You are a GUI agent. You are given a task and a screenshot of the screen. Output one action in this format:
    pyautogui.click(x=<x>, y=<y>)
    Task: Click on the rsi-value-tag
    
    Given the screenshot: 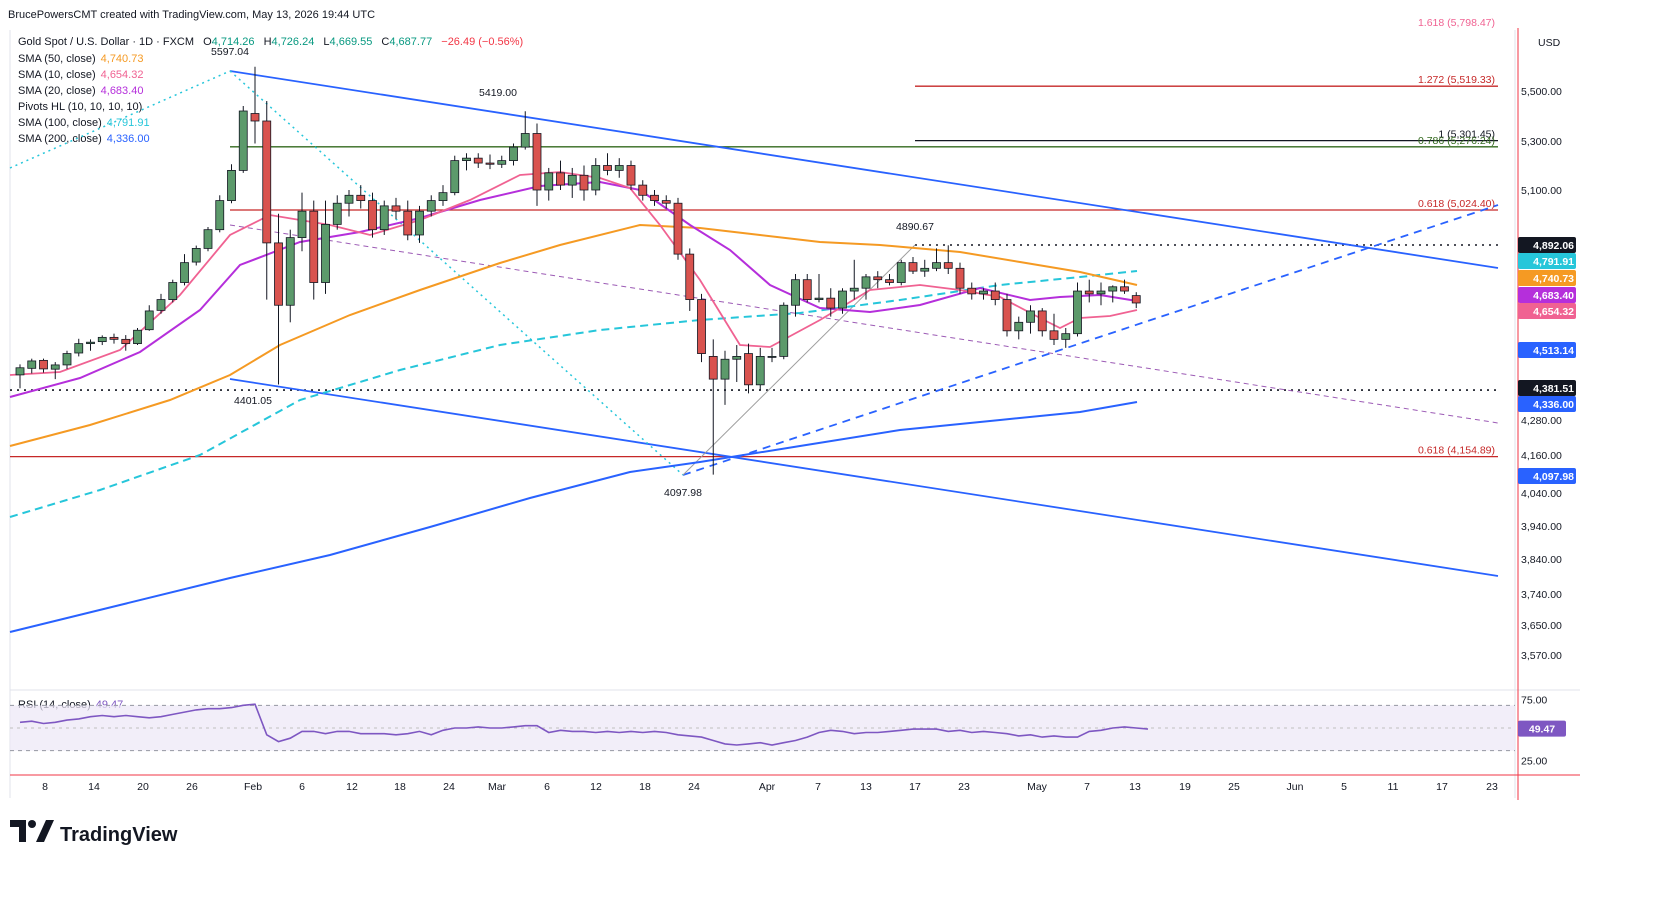 What is the action you would take?
    pyautogui.click(x=1542, y=728)
    